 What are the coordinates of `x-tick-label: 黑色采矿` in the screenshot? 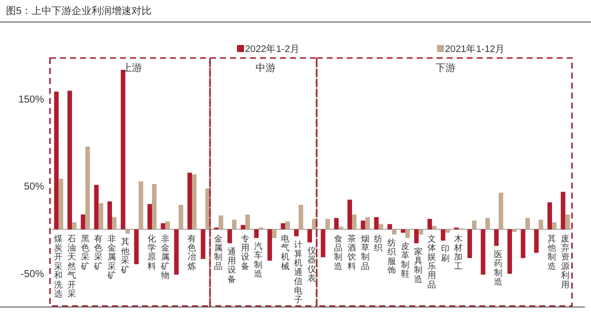 It's located at (85, 252).